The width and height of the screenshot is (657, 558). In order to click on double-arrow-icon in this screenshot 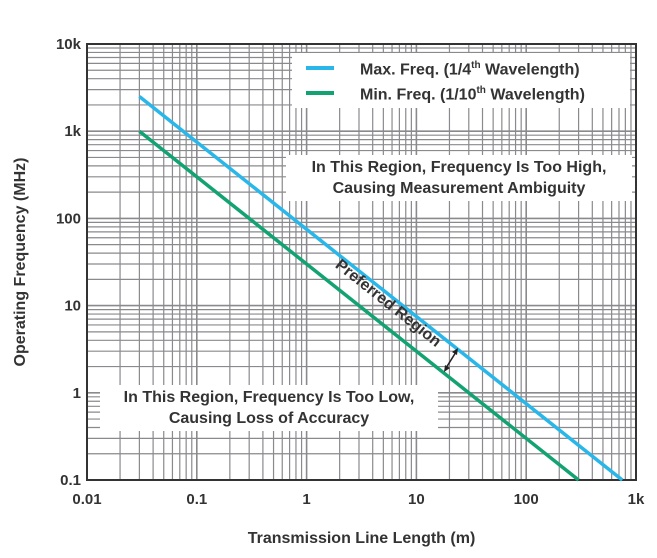, I will do `click(451, 360)`.